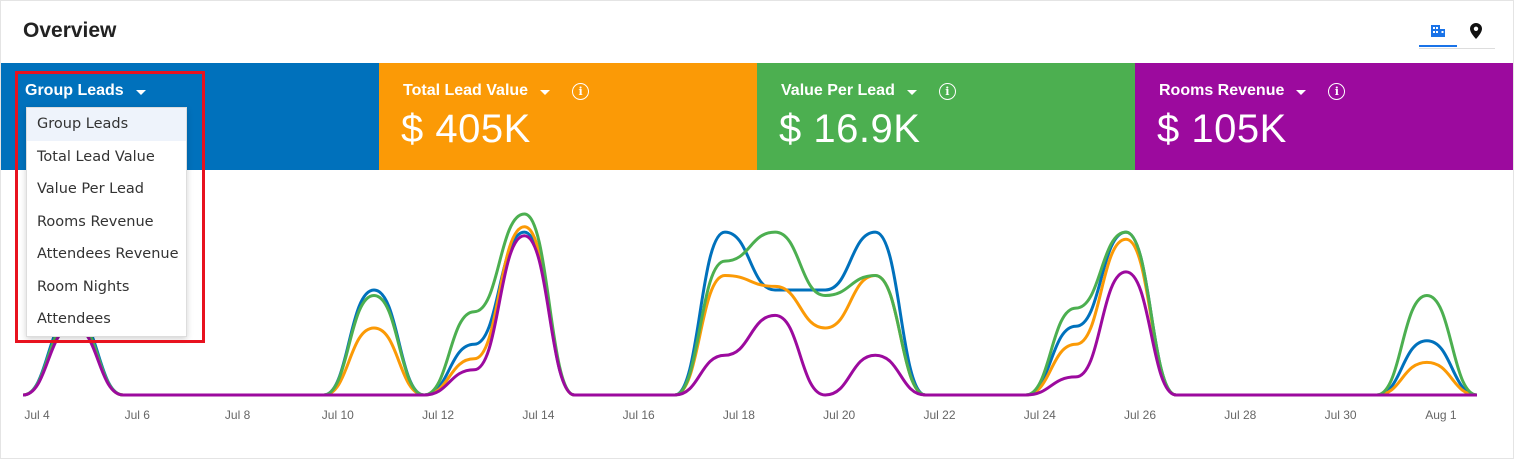 Image resolution: width=1514 pixels, height=459 pixels. What do you see at coordinates (74, 90) in the screenshot?
I see `tile-label: Group Leads` at bounding box center [74, 90].